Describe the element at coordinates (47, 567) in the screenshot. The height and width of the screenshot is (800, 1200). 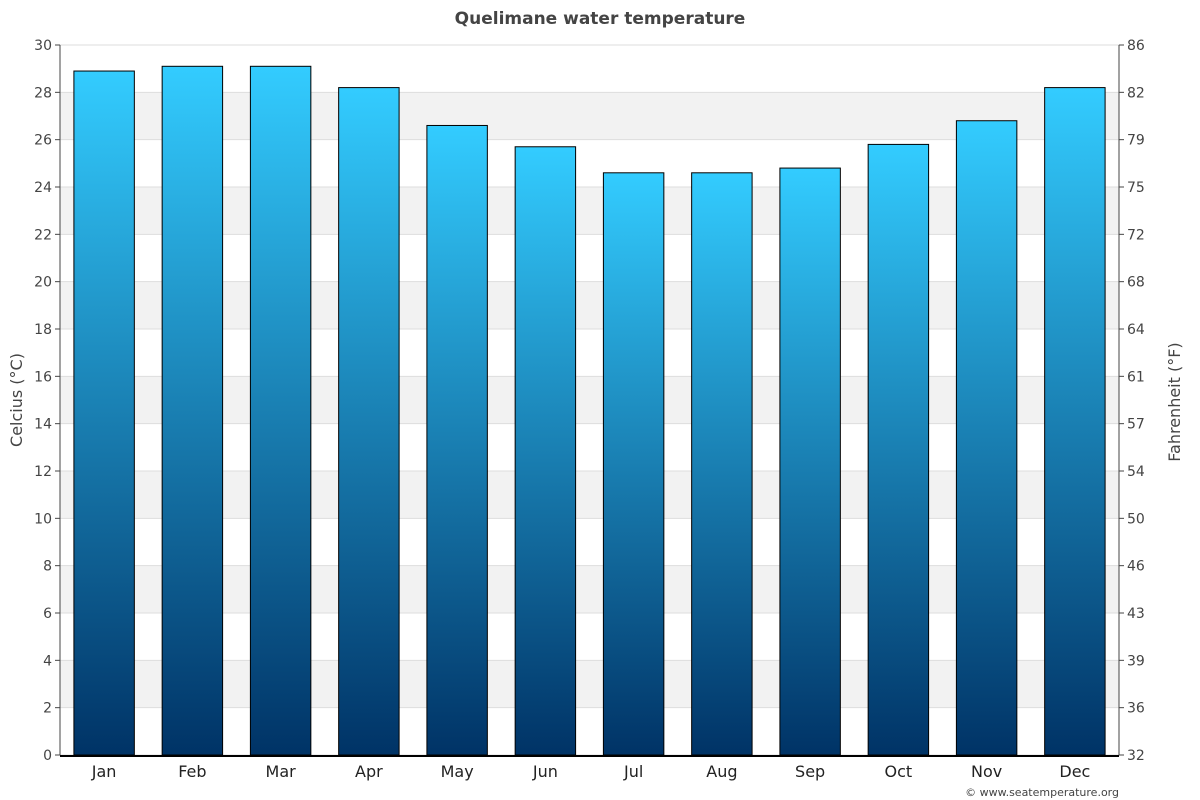
I see `y-tick-label-left: 8` at that location.